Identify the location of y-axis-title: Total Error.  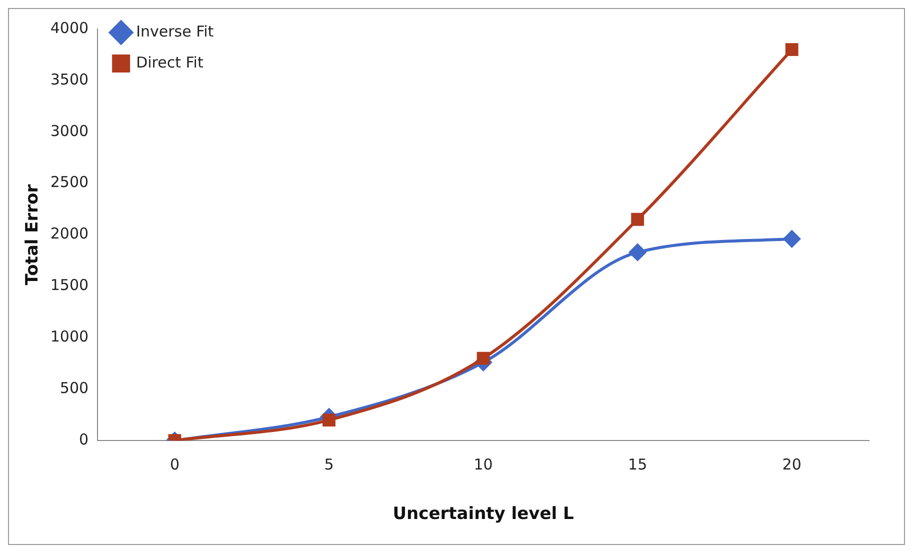
(32, 235).